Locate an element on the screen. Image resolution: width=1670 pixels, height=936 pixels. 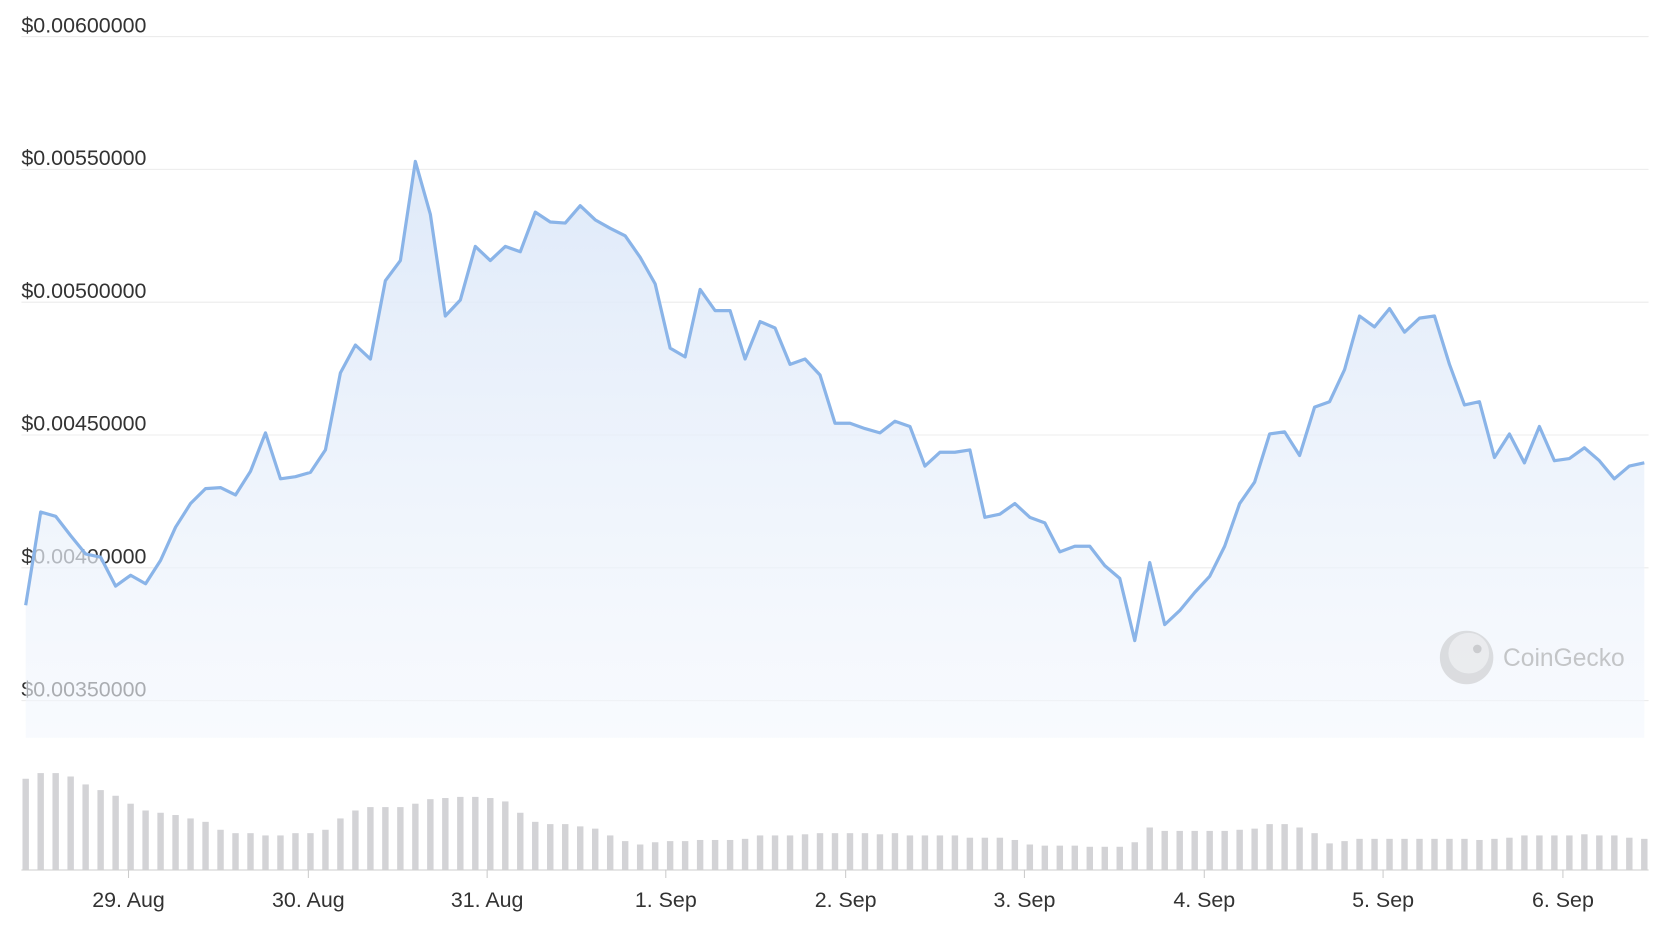
x-tick-label: 6. Sep is located at coordinates (1563, 900).